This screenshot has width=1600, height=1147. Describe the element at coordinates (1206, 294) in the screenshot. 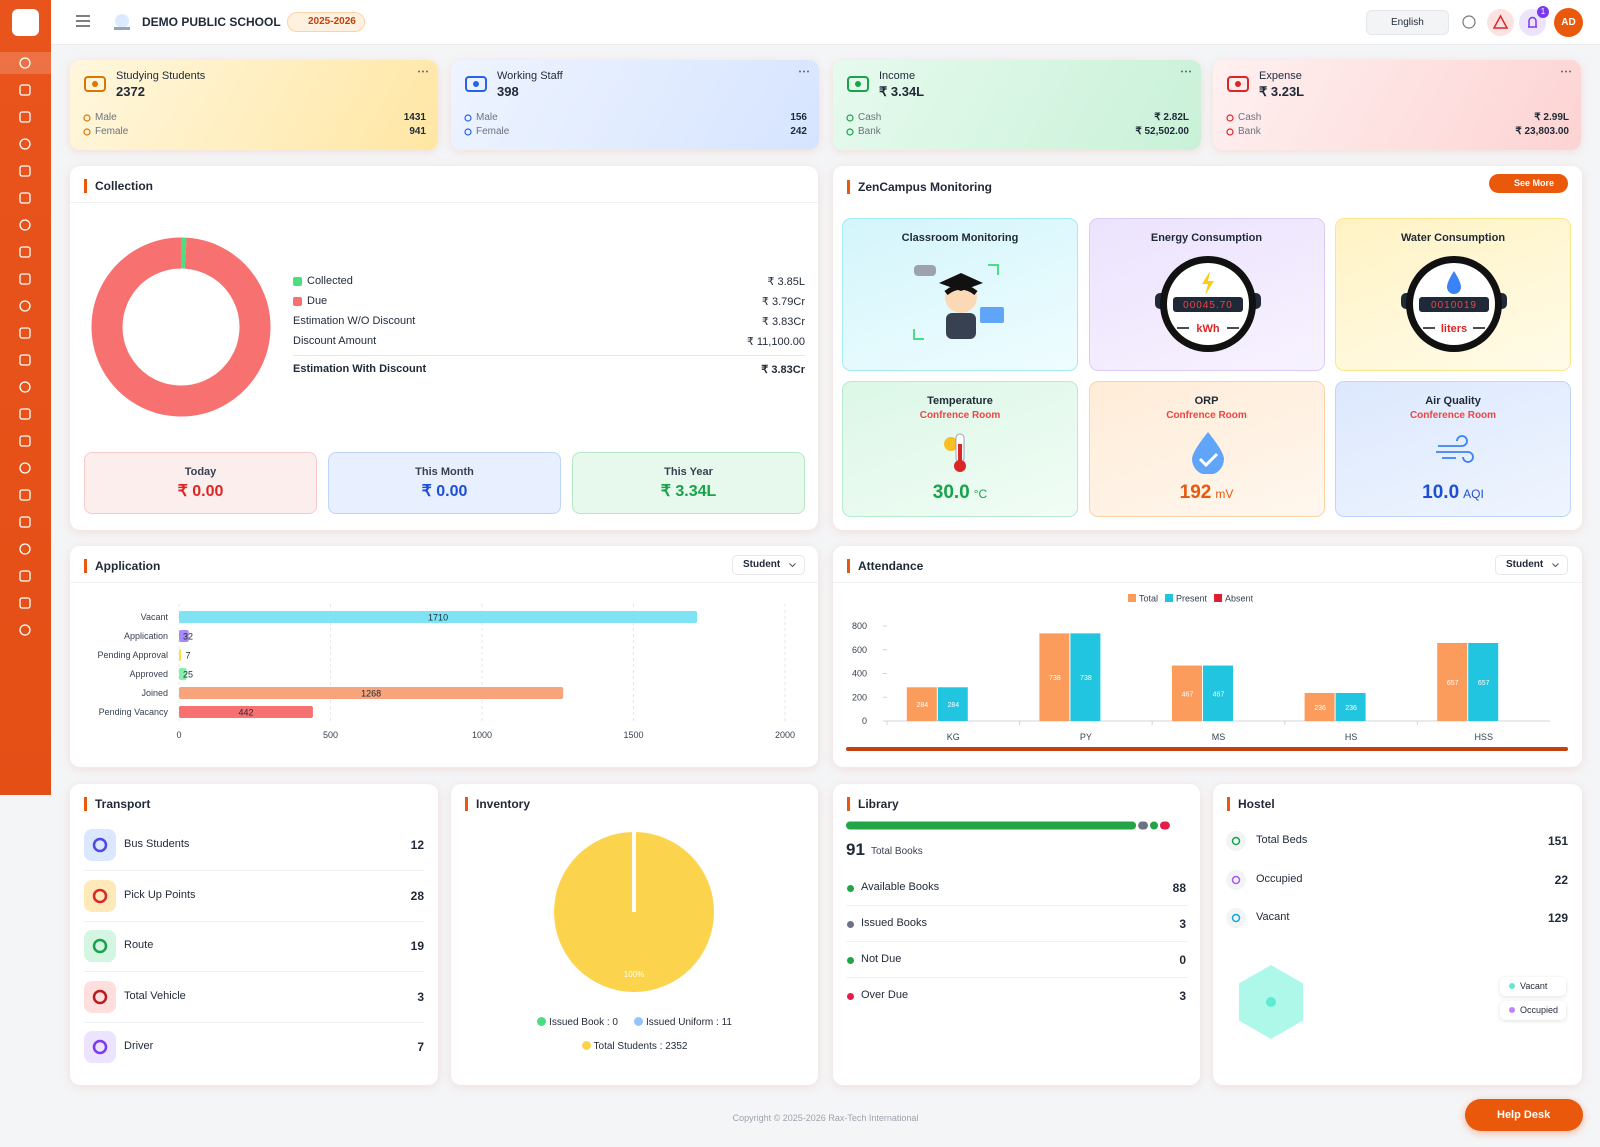

I see `monitor-tile: Energy Consumption 00045.70 kWh` at that location.